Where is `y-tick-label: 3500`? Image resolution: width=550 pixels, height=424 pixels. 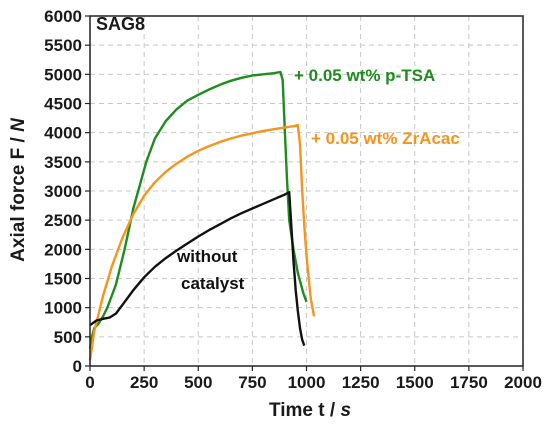 y-tick-label: 3500 is located at coordinates (63, 162).